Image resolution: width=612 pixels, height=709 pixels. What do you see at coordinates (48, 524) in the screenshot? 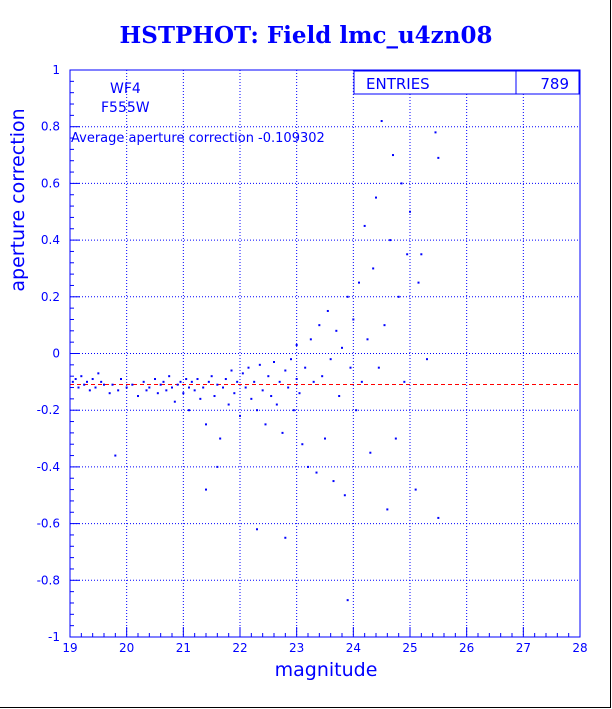
I see `y-tick-label: -0.6` at bounding box center [48, 524].